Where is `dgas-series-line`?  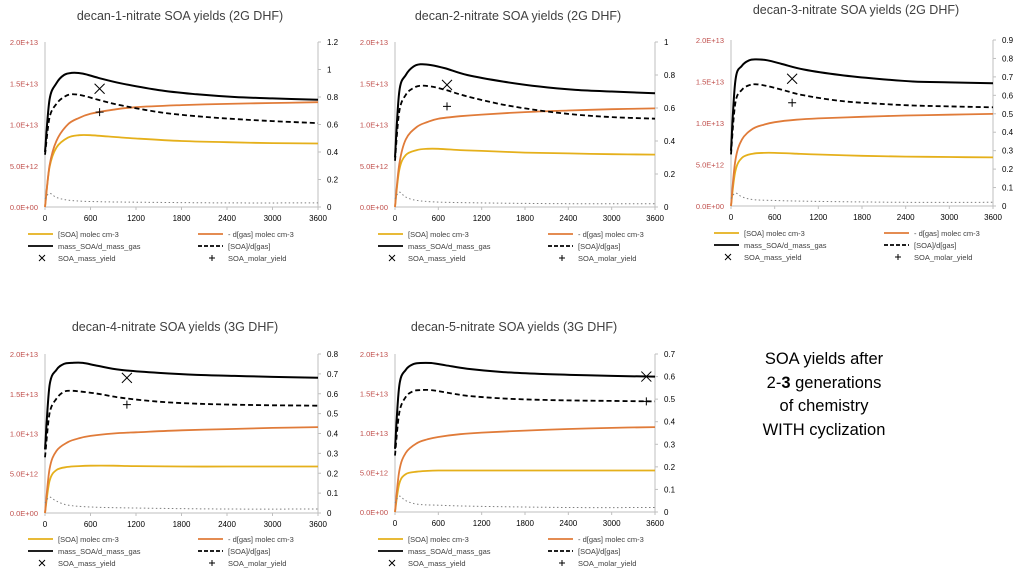 dgas-series-line is located at coordinates (862, 160).